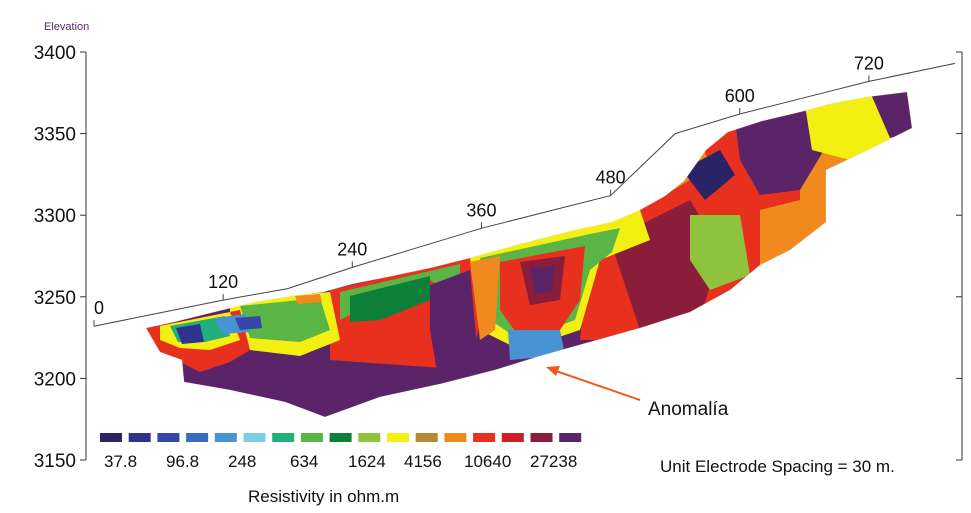 The height and width of the screenshot is (513, 971). Describe the element at coordinates (481, 210) in the screenshot. I see `surface-distance-label: 360` at that location.